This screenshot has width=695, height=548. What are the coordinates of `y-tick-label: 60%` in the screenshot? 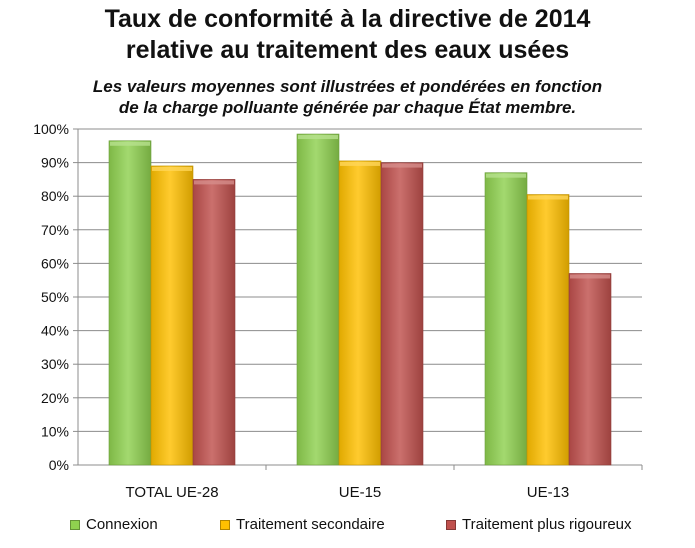 It's located at (55, 263).